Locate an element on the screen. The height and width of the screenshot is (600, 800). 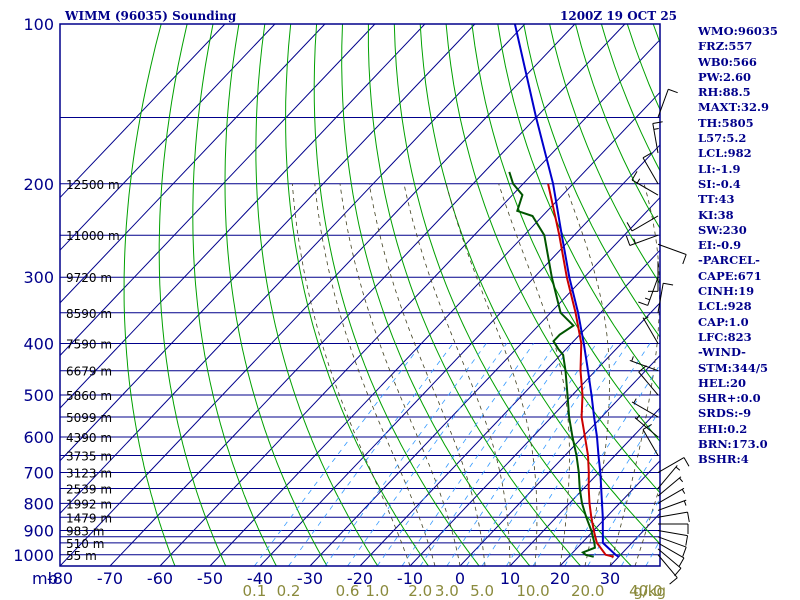
index-item: -PARCEL- is located at coordinates (729, 260).